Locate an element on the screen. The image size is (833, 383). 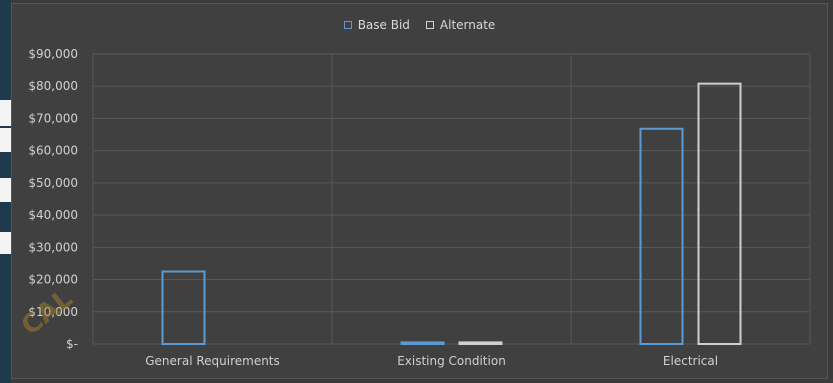
legend-swatch-base-bid is located at coordinates (347, 25).